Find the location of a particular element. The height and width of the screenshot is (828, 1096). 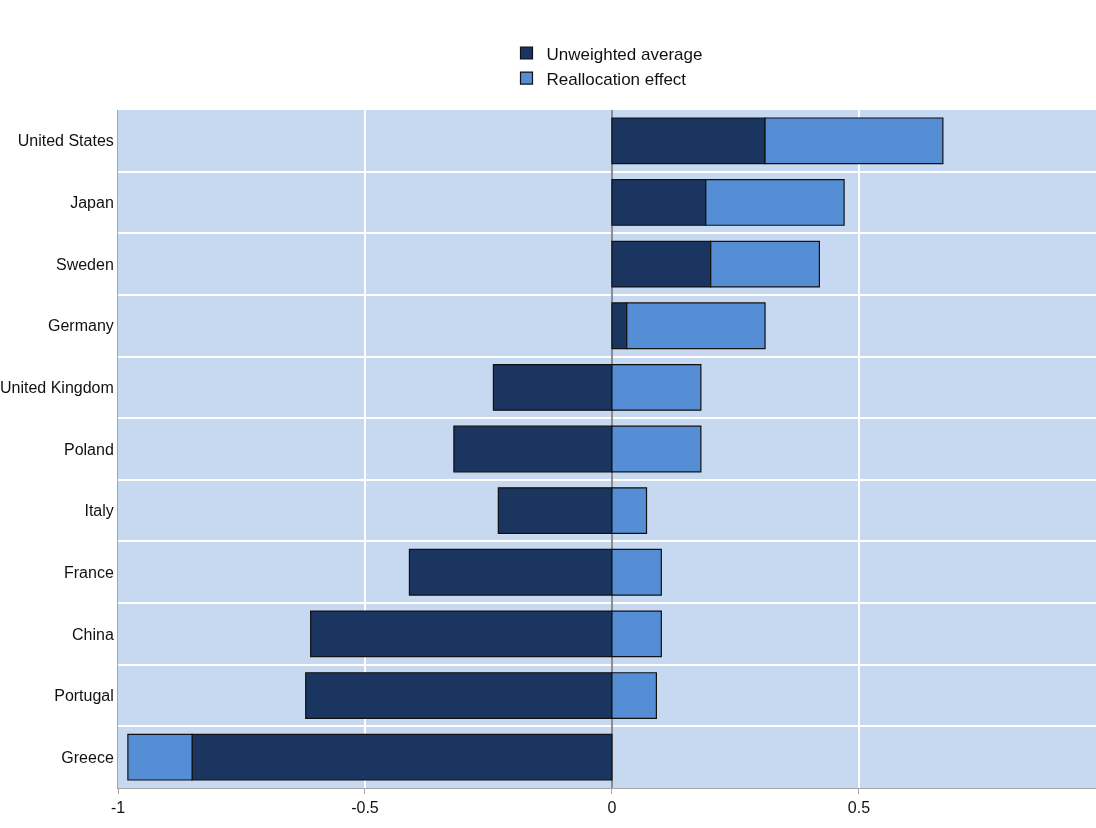

y-tick-label: Portugal is located at coordinates (84, 696).